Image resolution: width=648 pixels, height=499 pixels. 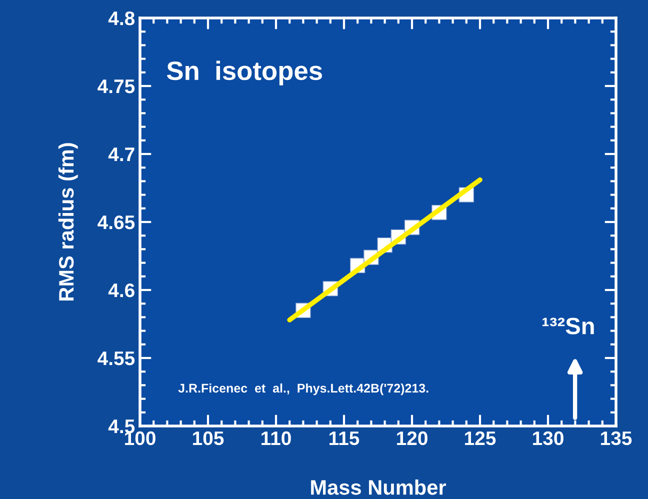 What do you see at coordinates (568, 326) in the screenshot?
I see `annotation: ¹³²Sn` at bounding box center [568, 326].